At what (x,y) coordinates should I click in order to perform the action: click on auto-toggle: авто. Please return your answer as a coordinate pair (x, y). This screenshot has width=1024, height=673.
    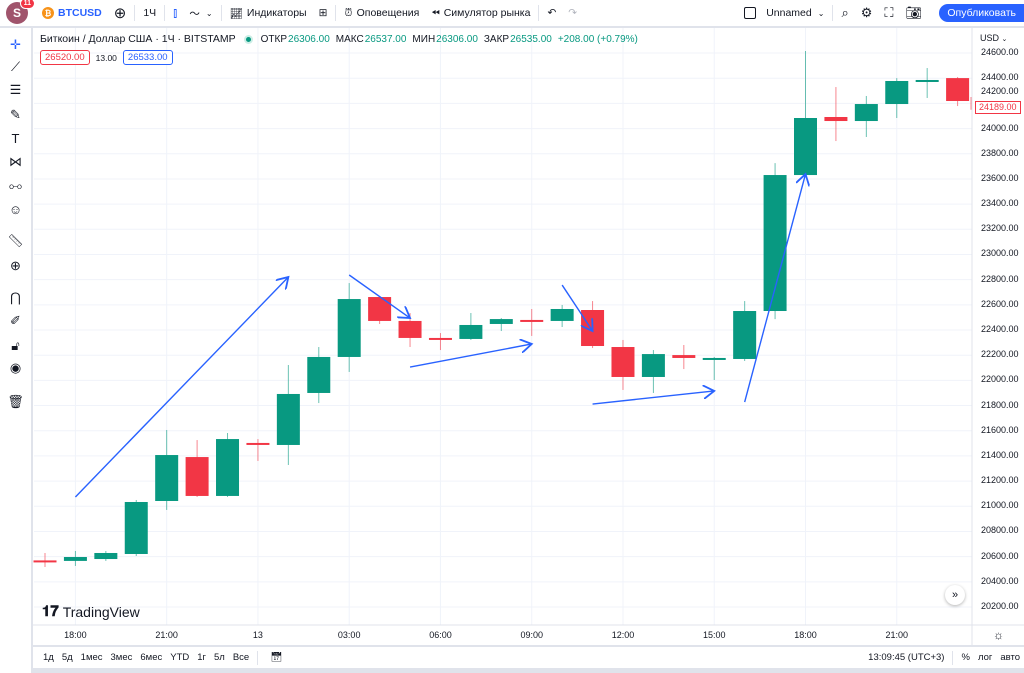
    Looking at the image, I should click on (1010, 657).